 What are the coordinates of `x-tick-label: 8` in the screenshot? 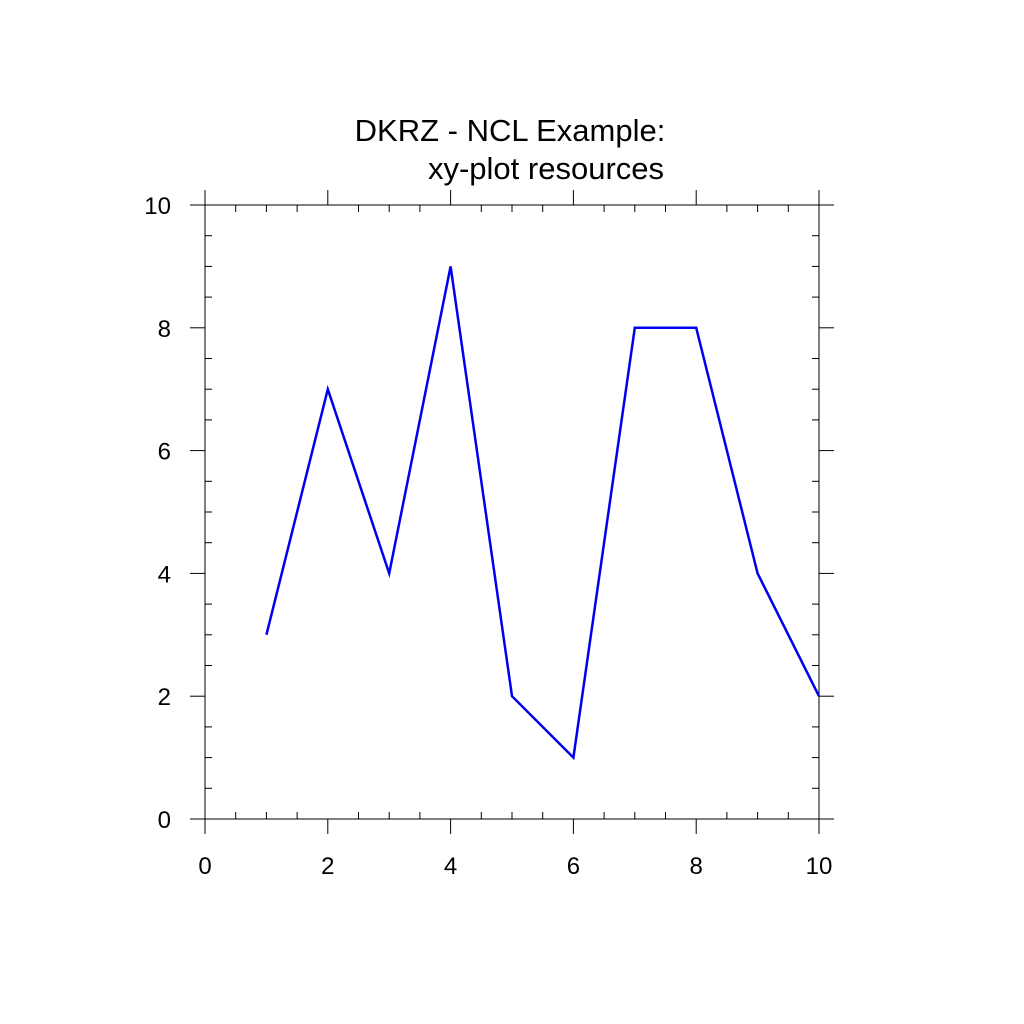 It's located at (696, 866).